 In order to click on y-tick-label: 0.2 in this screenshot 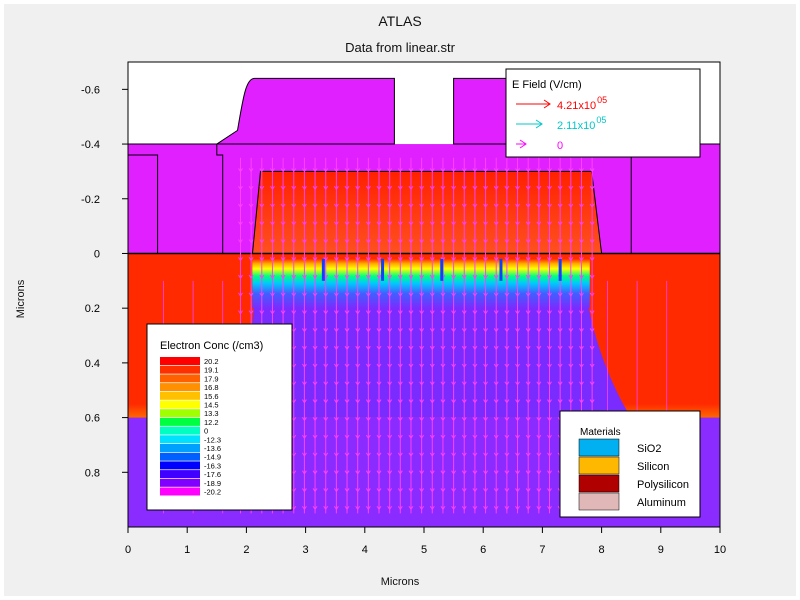, I will do `click(92, 309)`.